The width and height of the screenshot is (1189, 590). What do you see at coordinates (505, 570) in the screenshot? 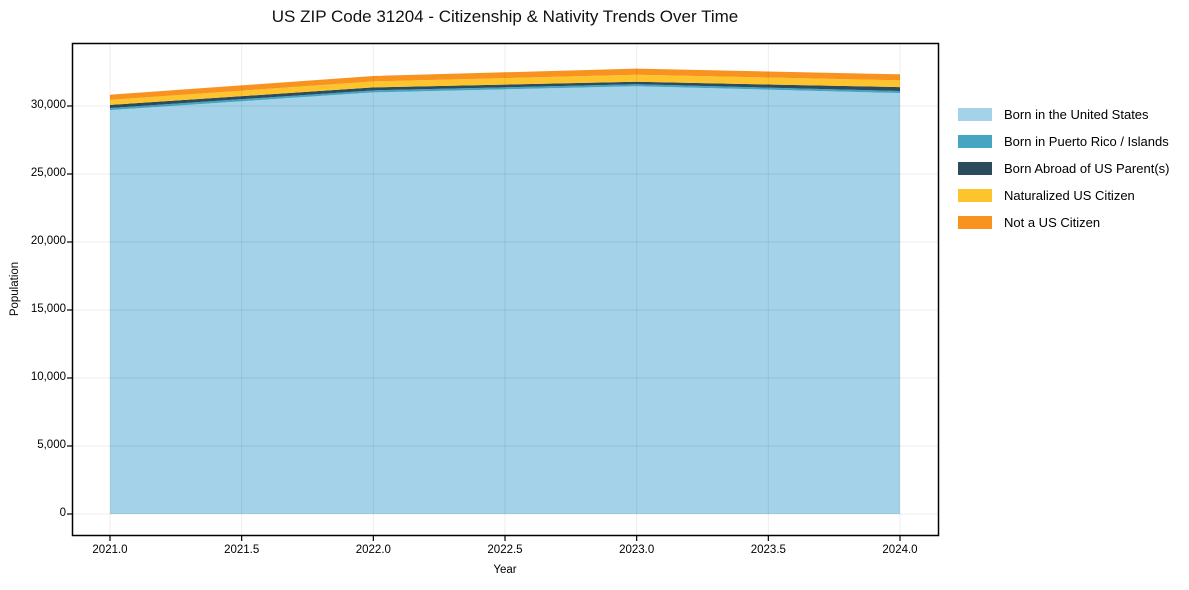
I see `x-axis-title: Year` at bounding box center [505, 570].